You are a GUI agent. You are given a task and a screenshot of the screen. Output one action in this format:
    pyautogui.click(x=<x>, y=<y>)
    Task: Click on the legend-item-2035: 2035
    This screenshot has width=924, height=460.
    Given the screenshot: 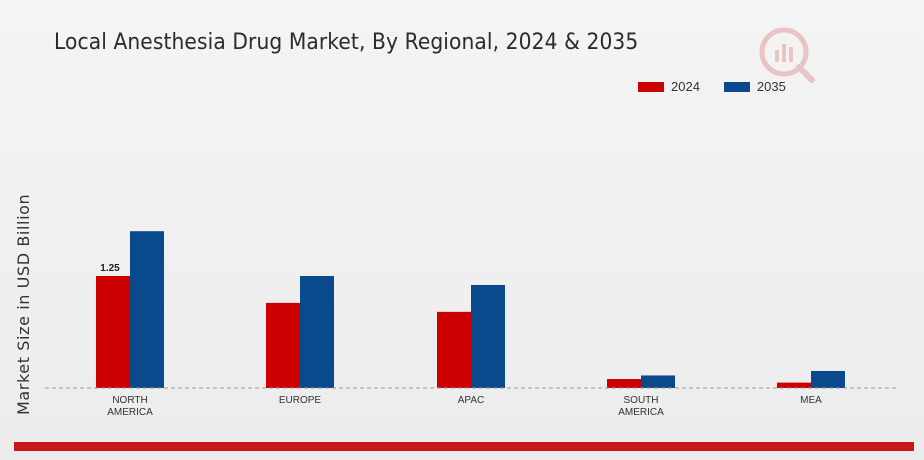 What is the action you would take?
    pyautogui.click(x=754, y=86)
    